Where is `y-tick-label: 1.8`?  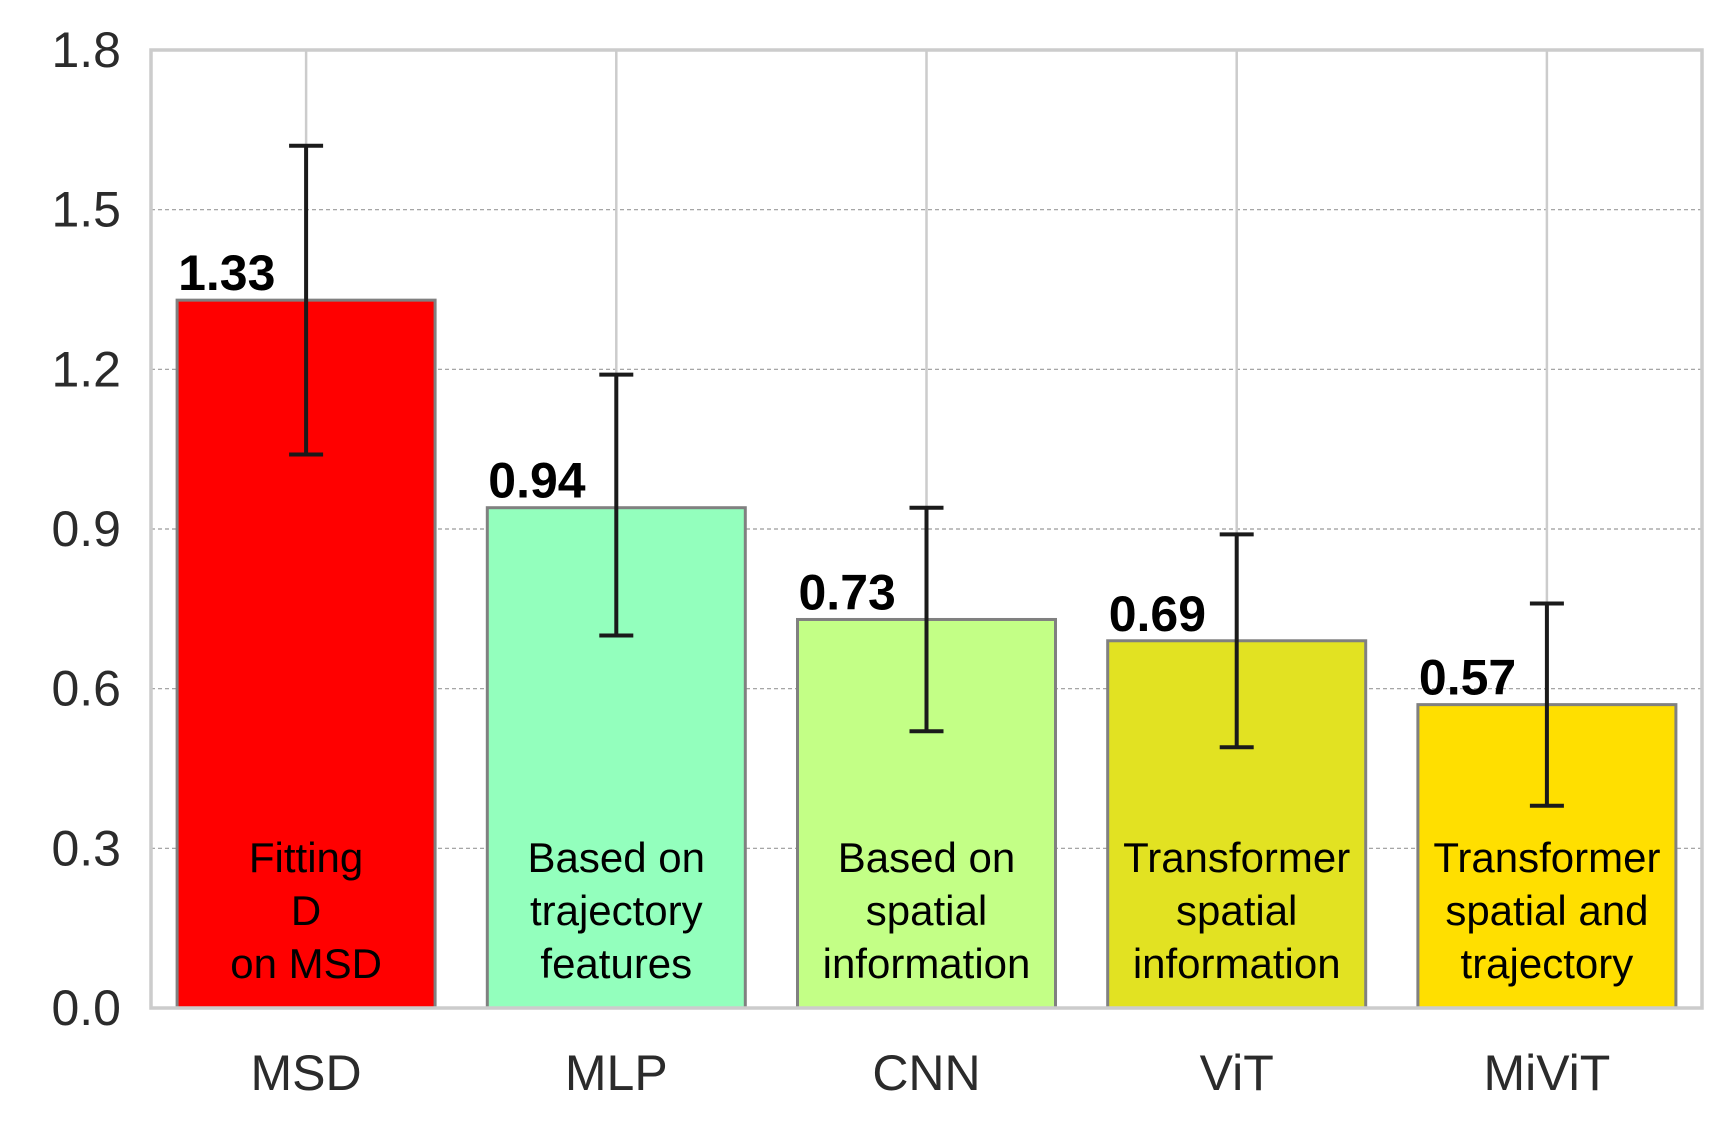 y-tick-label: 1.8 is located at coordinates (86, 50).